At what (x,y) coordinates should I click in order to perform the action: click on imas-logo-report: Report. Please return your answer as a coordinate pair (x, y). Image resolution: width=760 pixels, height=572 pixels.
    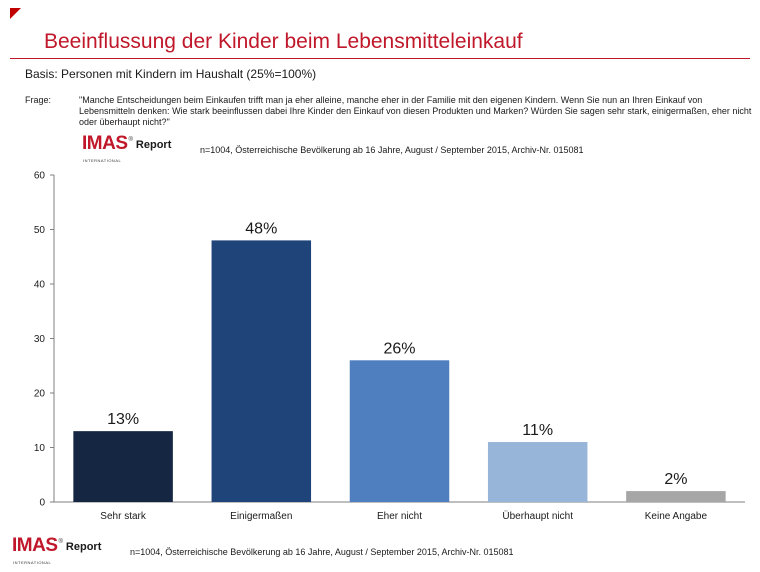
    Looking at the image, I should click on (153, 145).